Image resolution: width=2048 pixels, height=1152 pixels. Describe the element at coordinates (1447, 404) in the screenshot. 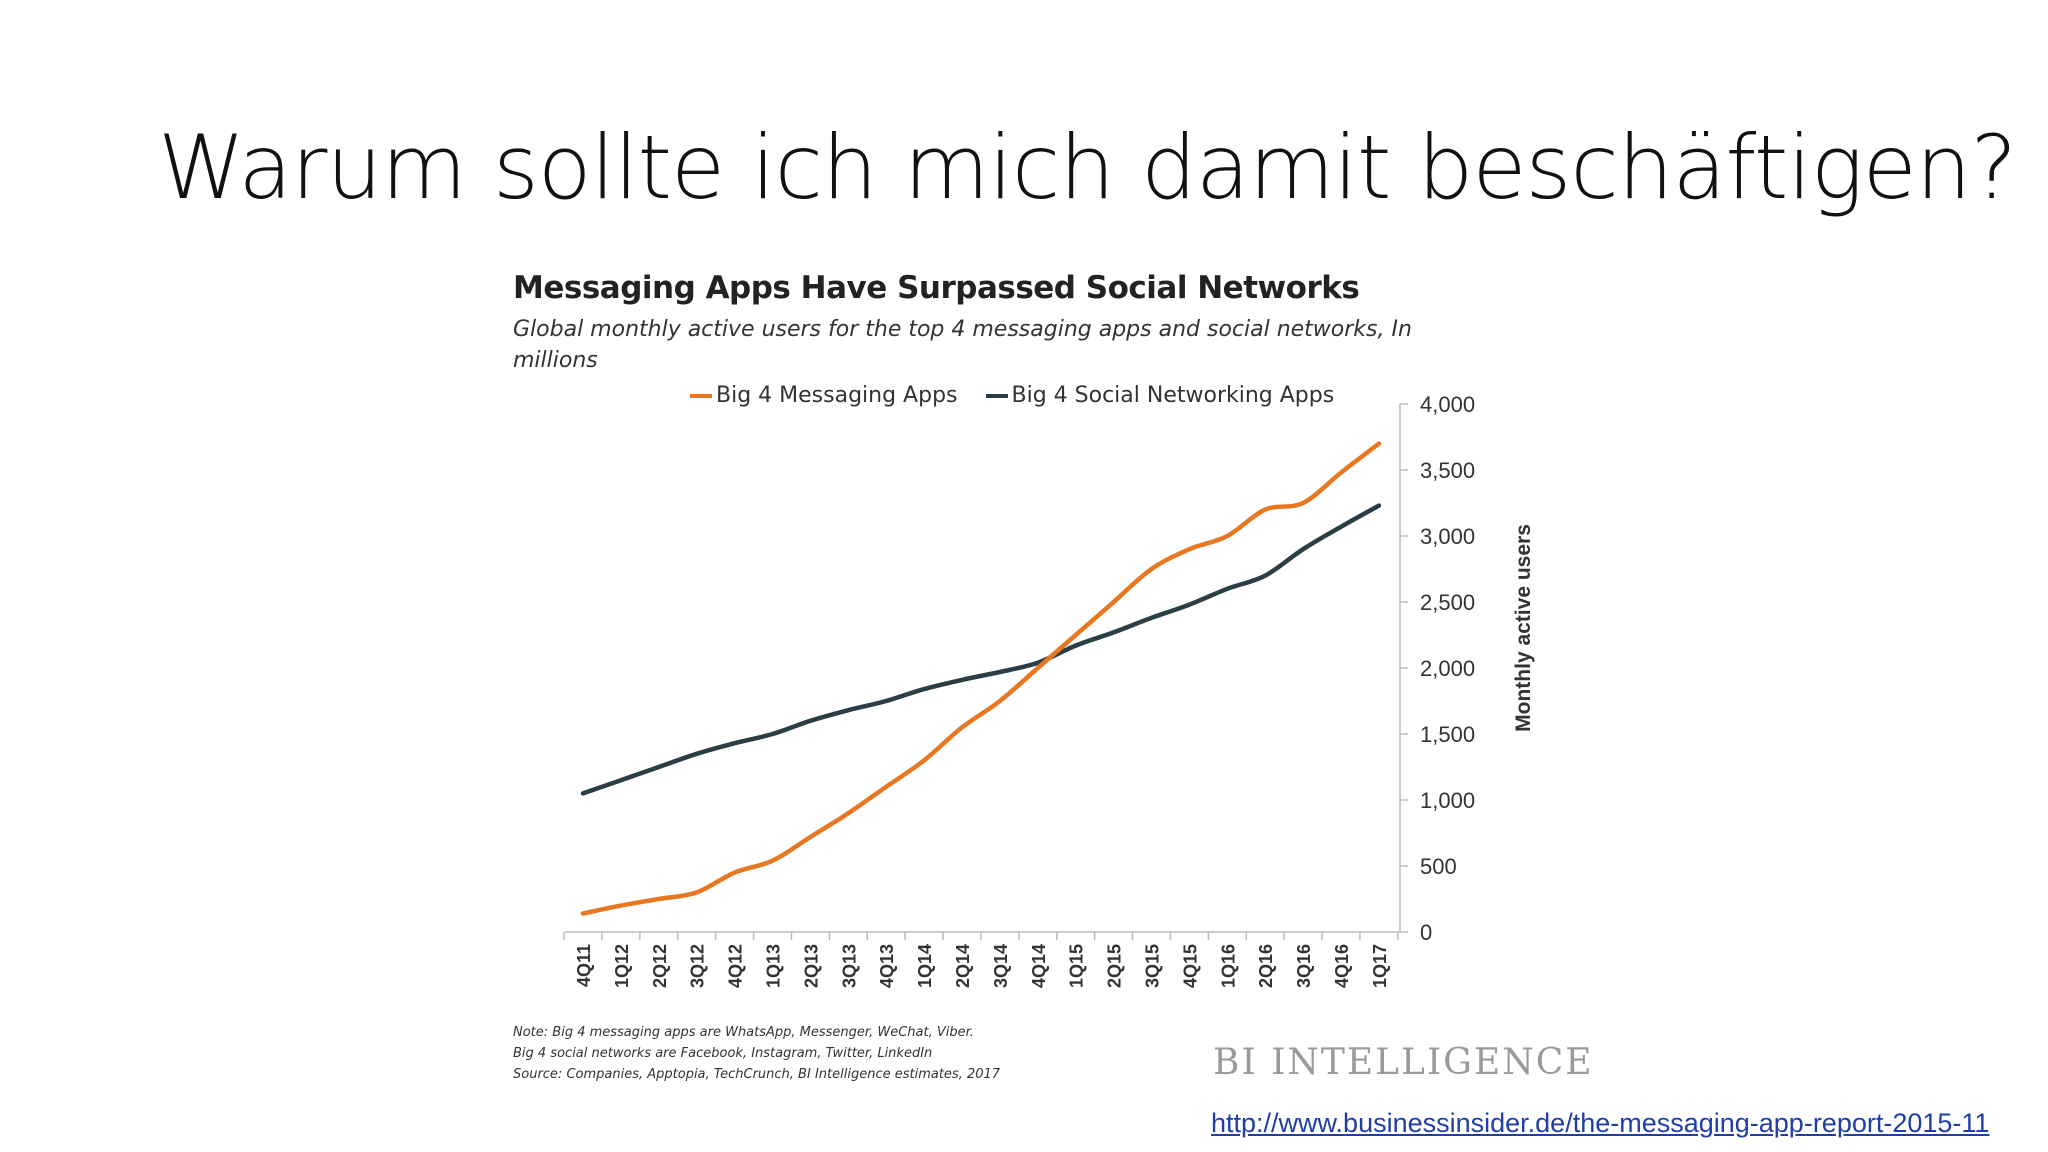

I see `y-tick-label: 4,000` at that location.